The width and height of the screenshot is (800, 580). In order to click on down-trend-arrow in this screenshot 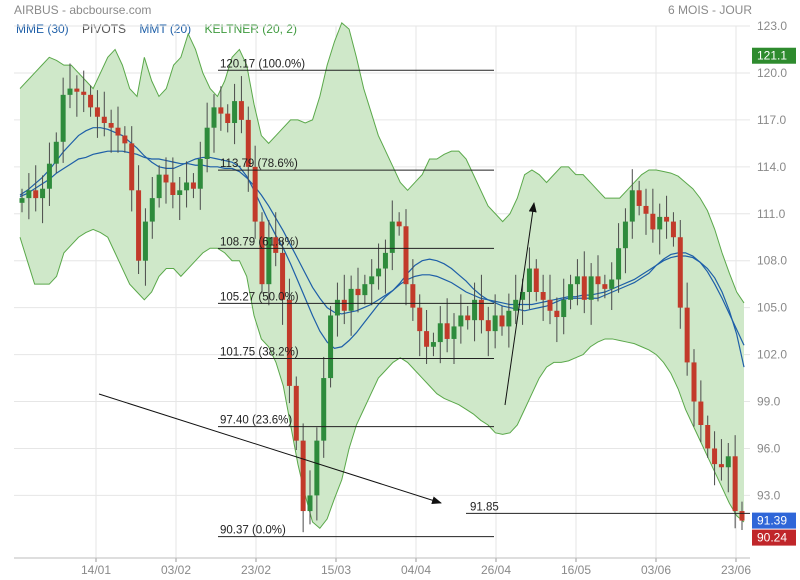, I will do `click(270, 449)`.